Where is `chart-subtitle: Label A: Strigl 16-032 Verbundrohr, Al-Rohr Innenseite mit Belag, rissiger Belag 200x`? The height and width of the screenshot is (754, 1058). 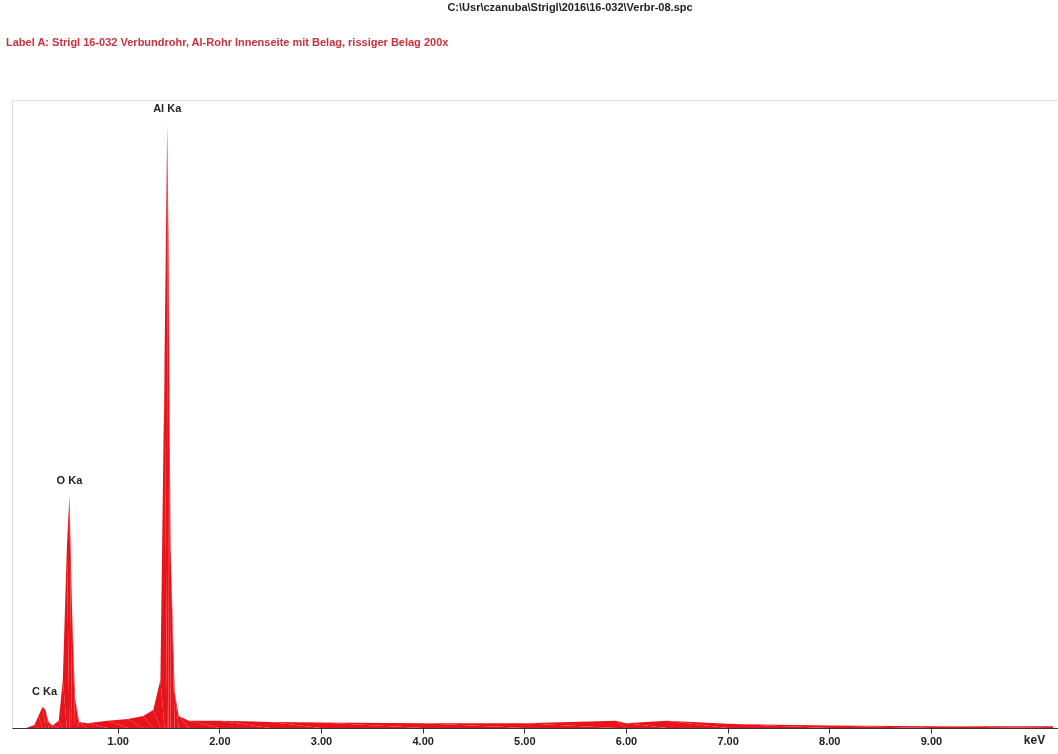
chart-subtitle: Label A: Strigl 16-032 Verbundrohr, Al-Rohr Innenseite mit Belag, rissiger Belag 200x is located at coordinates (228, 42).